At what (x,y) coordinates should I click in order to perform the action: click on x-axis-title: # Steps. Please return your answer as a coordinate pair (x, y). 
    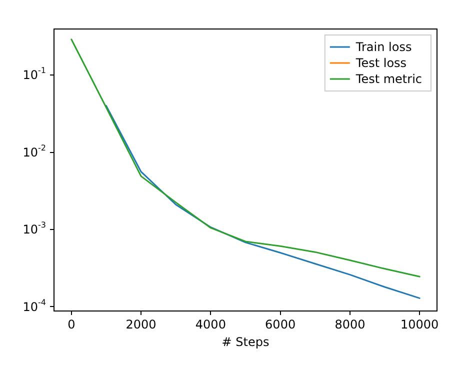
    Looking at the image, I should click on (246, 341).